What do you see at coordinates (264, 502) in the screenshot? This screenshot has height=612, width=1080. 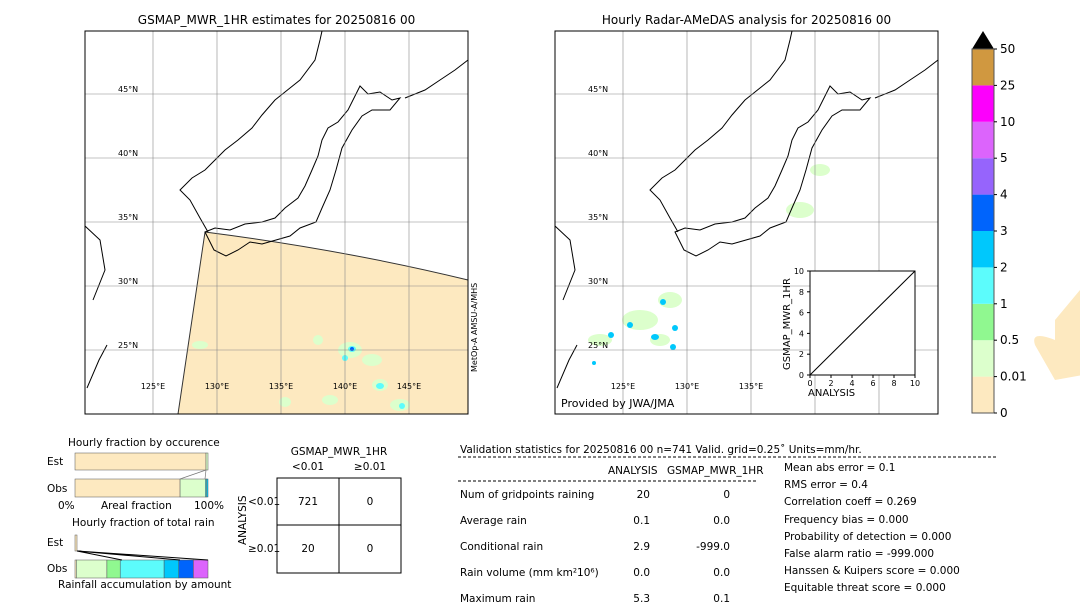 I see `ct-row-0: <0.01` at bounding box center [264, 502].